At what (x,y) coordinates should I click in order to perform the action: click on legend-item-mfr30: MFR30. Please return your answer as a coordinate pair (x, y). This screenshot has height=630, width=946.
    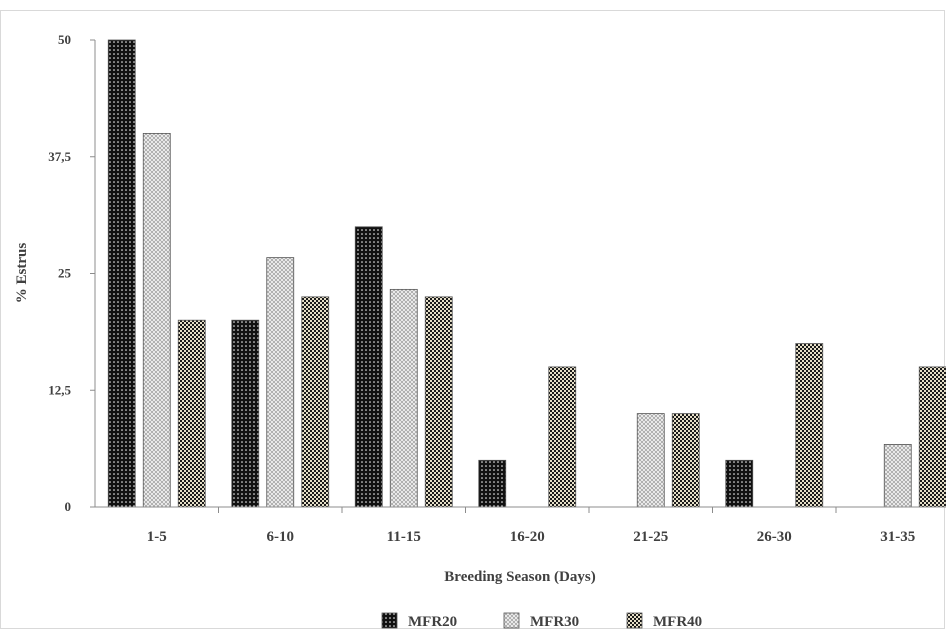
    Looking at the image, I should click on (541, 621).